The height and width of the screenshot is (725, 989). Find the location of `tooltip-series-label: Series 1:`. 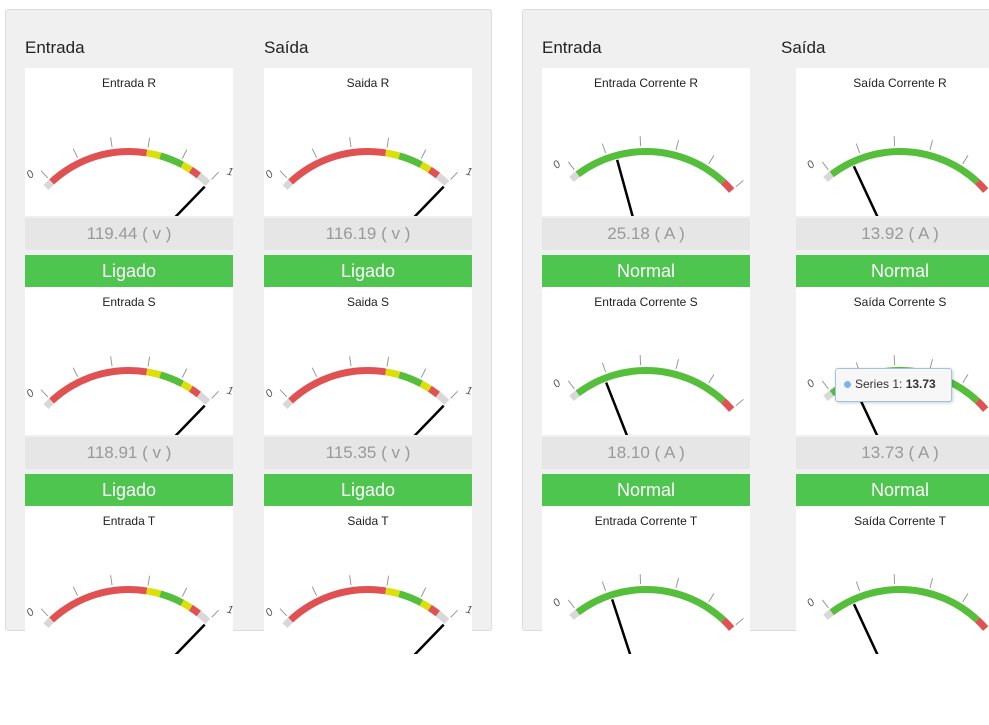

tooltip-series-label: Series 1: is located at coordinates (878, 384).